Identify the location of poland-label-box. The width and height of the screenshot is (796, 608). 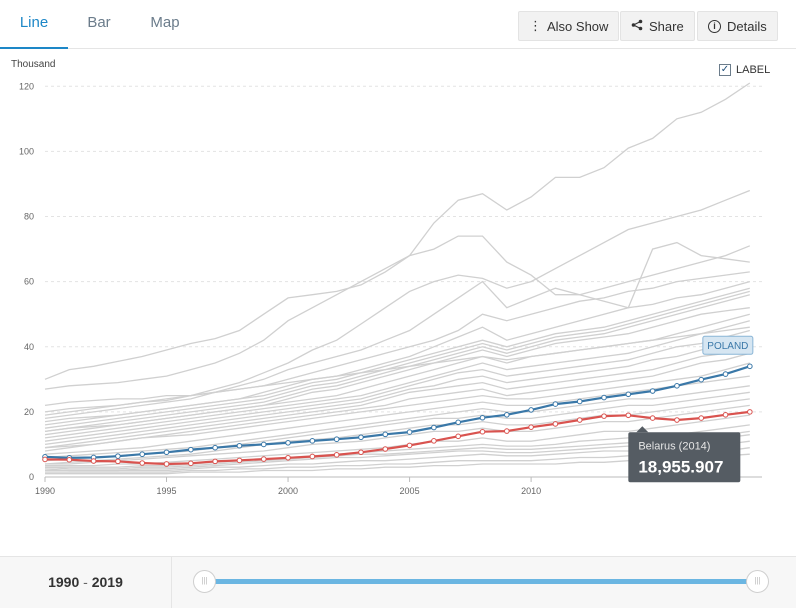
(728, 345).